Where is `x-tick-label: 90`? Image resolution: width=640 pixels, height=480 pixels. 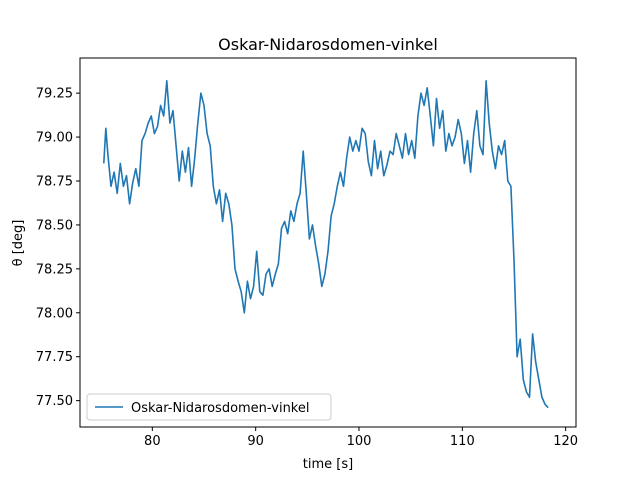 x-tick-label: 90 is located at coordinates (255, 441).